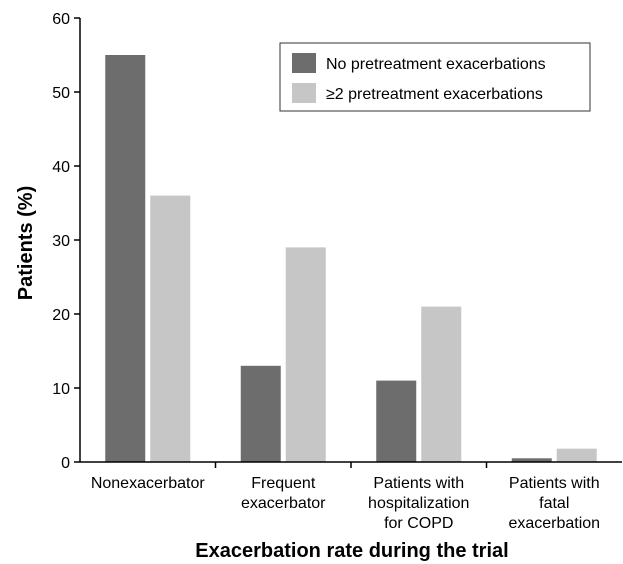 Image resolution: width=623 pixels, height=564 pixels. What do you see at coordinates (351, 551) in the screenshot?
I see `x-axis-title: Exacerbation rate during the trial` at bounding box center [351, 551].